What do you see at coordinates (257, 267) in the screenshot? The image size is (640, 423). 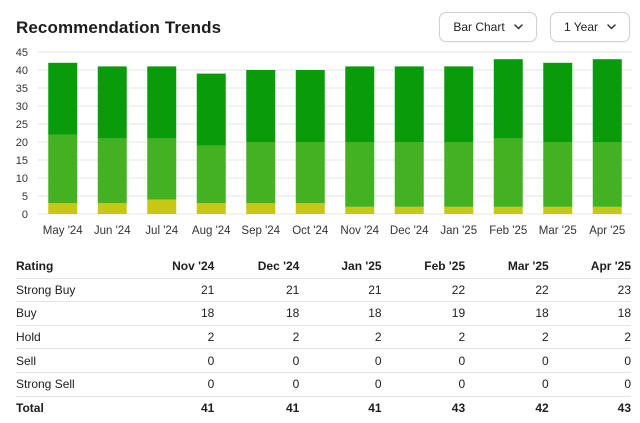 I see `table-header-month: Dec '24` at bounding box center [257, 267].